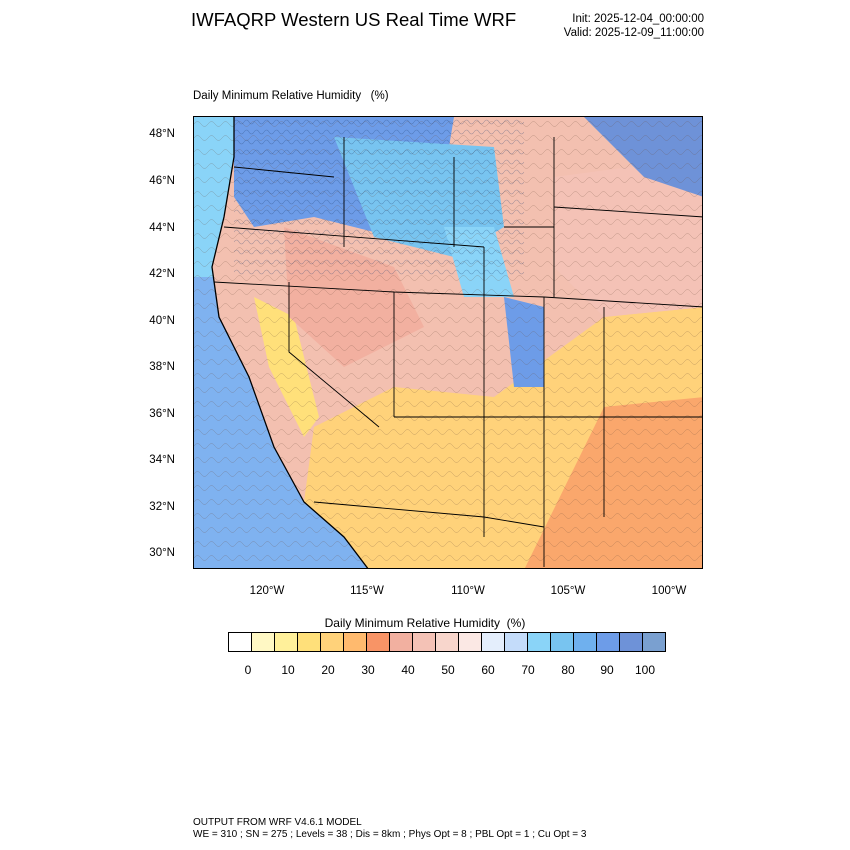  Describe the element at coordinates (277, 822) in the screenshot. I see `model-info-line1: OUTPUT FROM WRF V4.6.1 MODEL` at that location.